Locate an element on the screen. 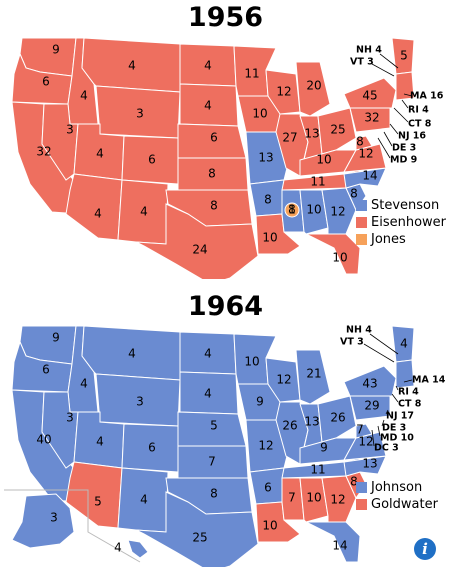 The height and width of the screenshot is (579, 451). state-va is located at coordinates (365, 446).